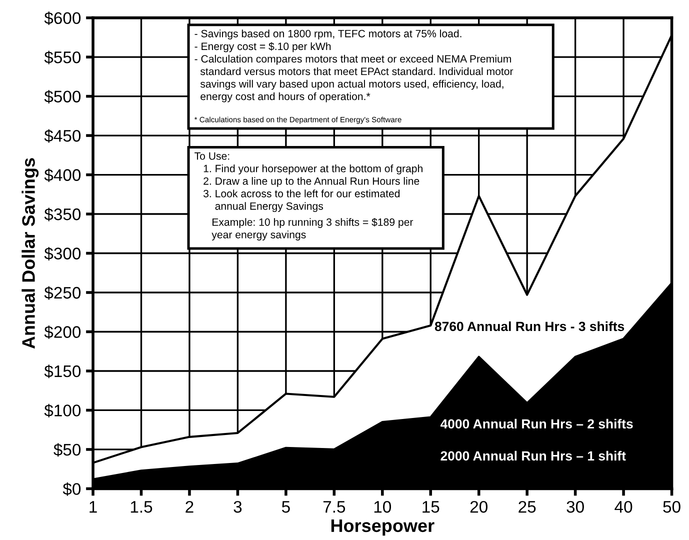  Describe the element at coordinates (286, 507) in the screenshot. I see `x-tick-label: 5` at that location.